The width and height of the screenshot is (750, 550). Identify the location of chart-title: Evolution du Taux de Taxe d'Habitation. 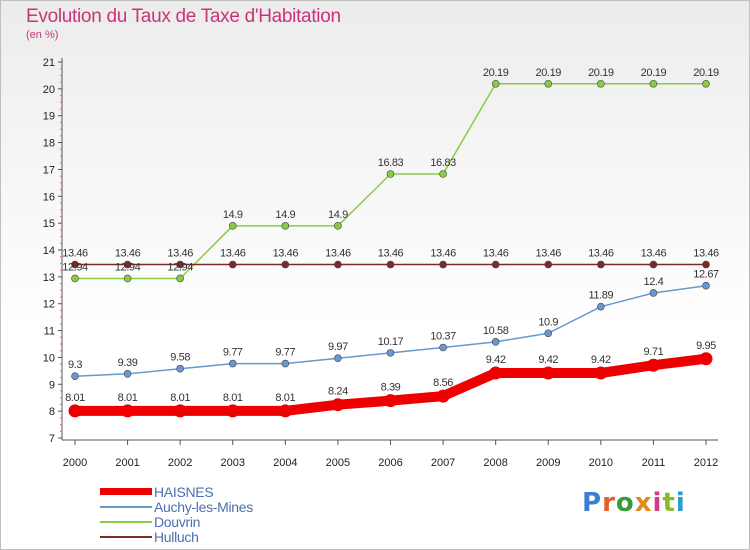
(183, 16).